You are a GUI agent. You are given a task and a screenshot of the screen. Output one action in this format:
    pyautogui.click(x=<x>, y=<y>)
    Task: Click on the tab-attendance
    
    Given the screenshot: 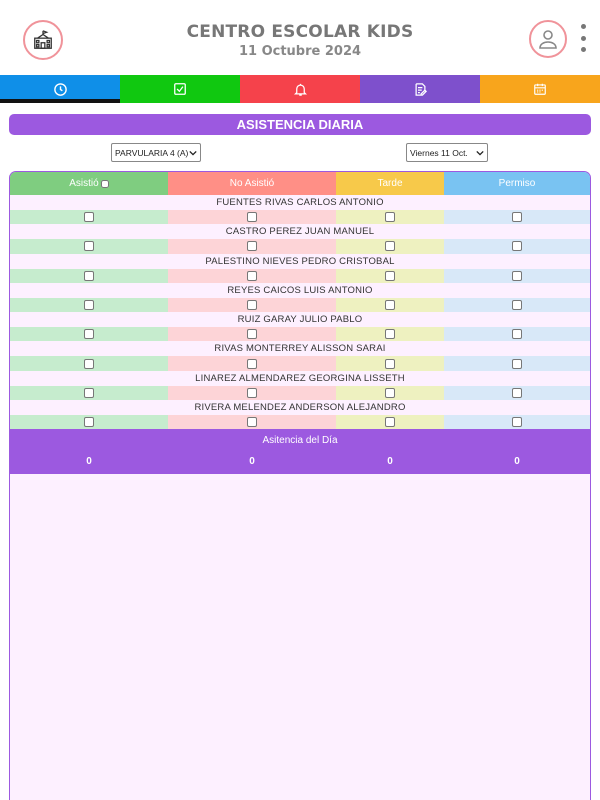 What is the action you would take?
    pyautogui.click(x=60, y=89)
    